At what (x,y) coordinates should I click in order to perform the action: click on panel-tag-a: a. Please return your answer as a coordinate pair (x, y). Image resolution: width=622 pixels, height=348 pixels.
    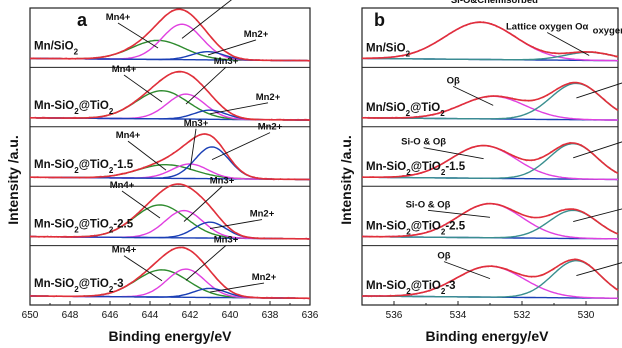
    Looking at the image, I should click on (82, 20).